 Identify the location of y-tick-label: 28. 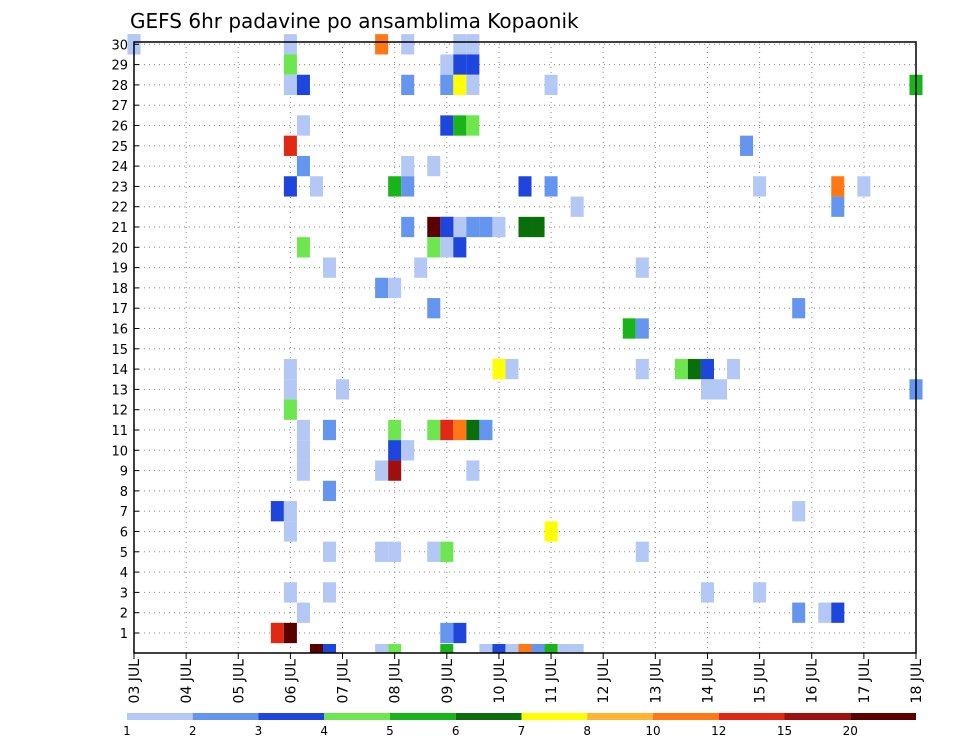
(119, 86).